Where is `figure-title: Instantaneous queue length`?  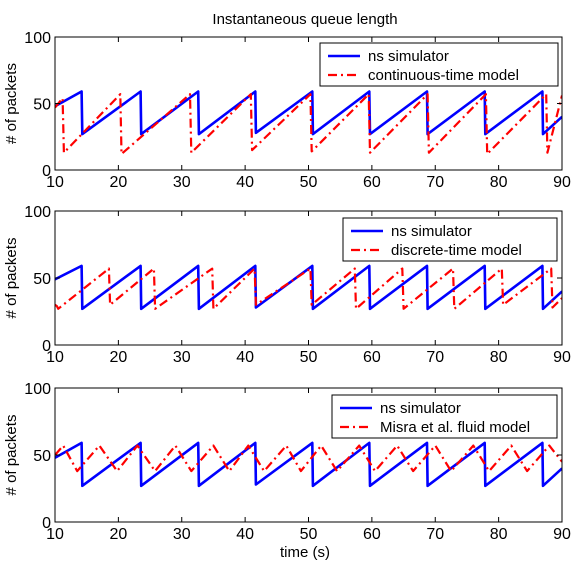 figure-title: Instantaneous queue length is located at coordinates (304, 19).